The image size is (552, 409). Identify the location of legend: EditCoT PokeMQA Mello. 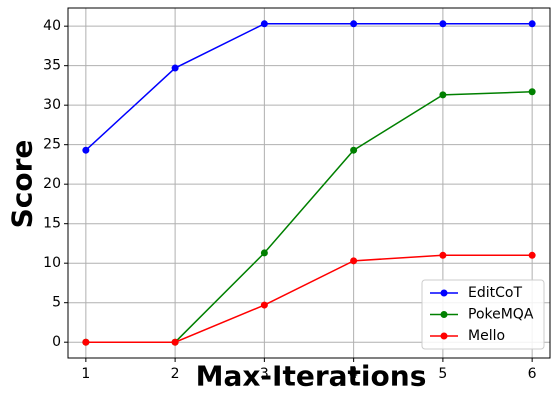
(483, 314).